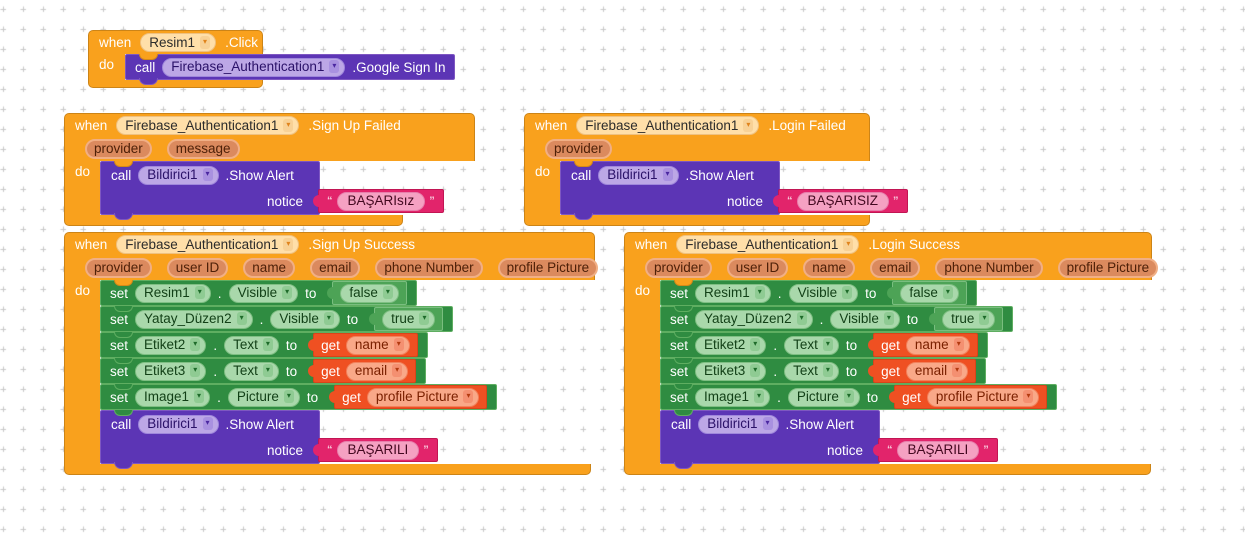 This screenshot has width=1245, height=537. What do you see at coordinates (362, 371) in the screenshot?
I see `get-email-block: get email ▾` at bounding box center [362, 371].